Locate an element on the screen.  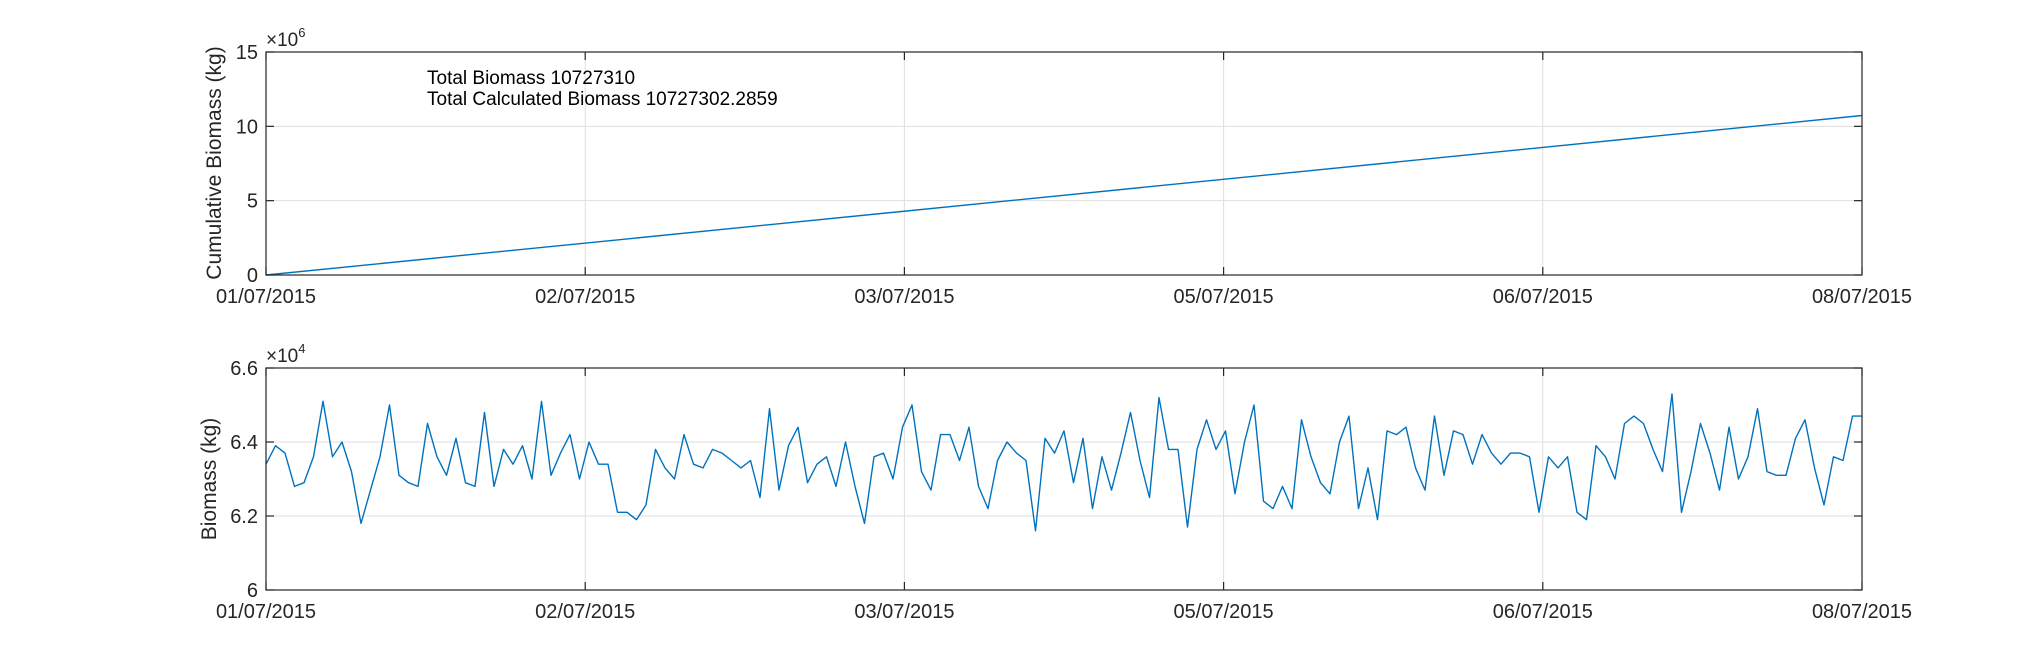
y-tick-label: 5 is located at coordinates (252, 202).